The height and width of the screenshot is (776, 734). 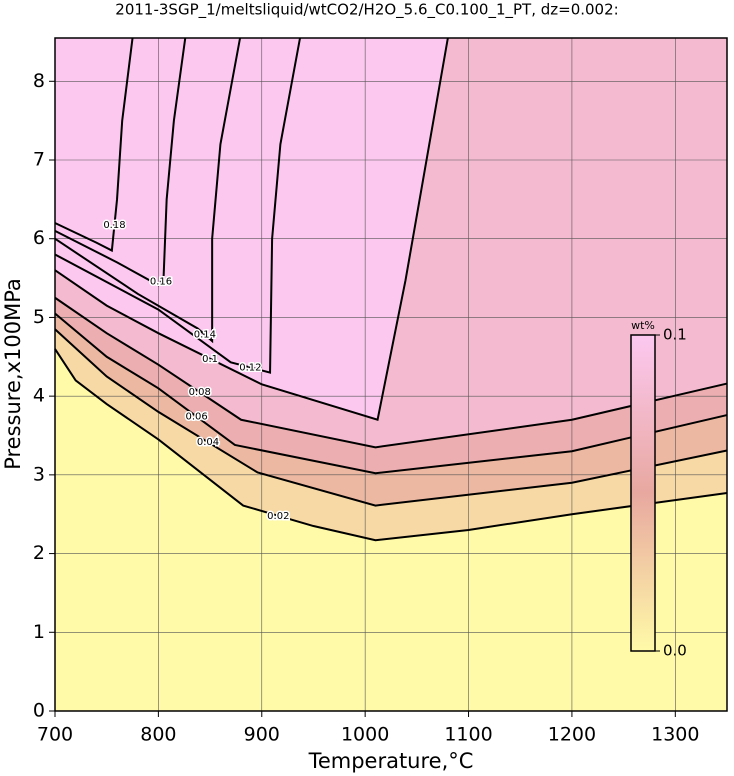 What do you see at coordinates (262, 735) in the screenshot?
I see `x-tick-label: 900` at bounding box center [262, 735].